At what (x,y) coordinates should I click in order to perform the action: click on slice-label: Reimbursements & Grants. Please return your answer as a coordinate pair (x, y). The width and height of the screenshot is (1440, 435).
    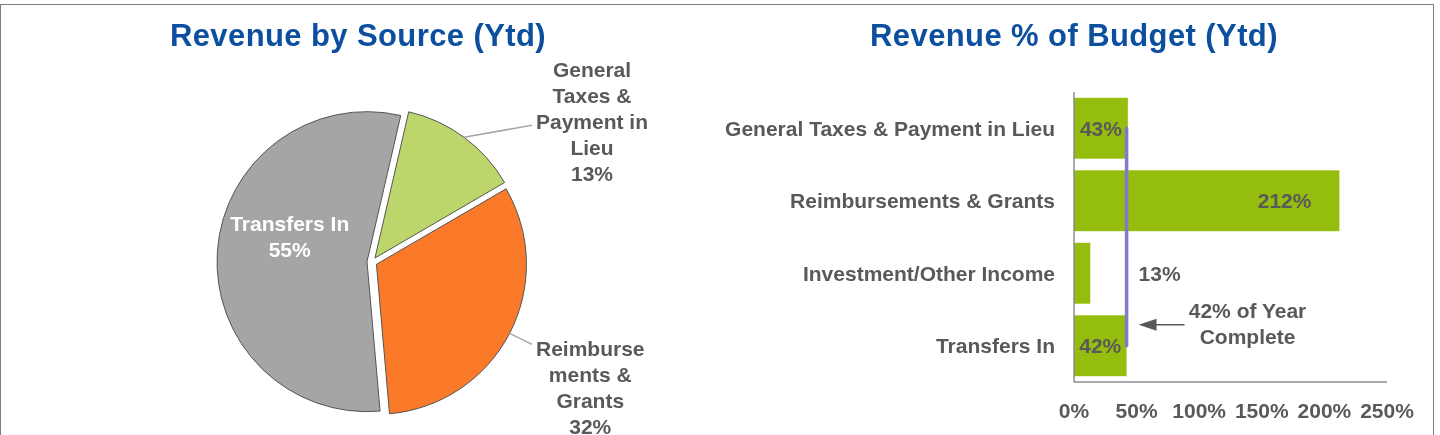
    Looking at the image, I should click on (590, 374).